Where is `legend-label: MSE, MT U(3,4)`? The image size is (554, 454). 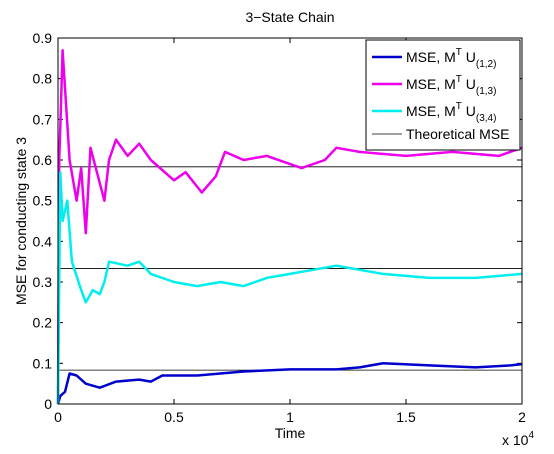 legend-label: MSE, MT U(3,4) is located at coordinates (451, 112).